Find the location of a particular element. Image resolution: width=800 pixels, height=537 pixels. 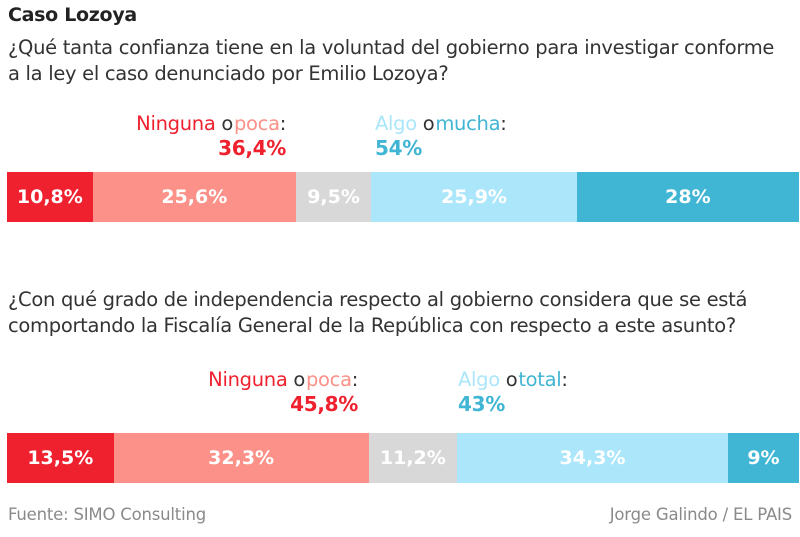

bar-segment-algo: 34,3% is located at coordinates (592, 458).